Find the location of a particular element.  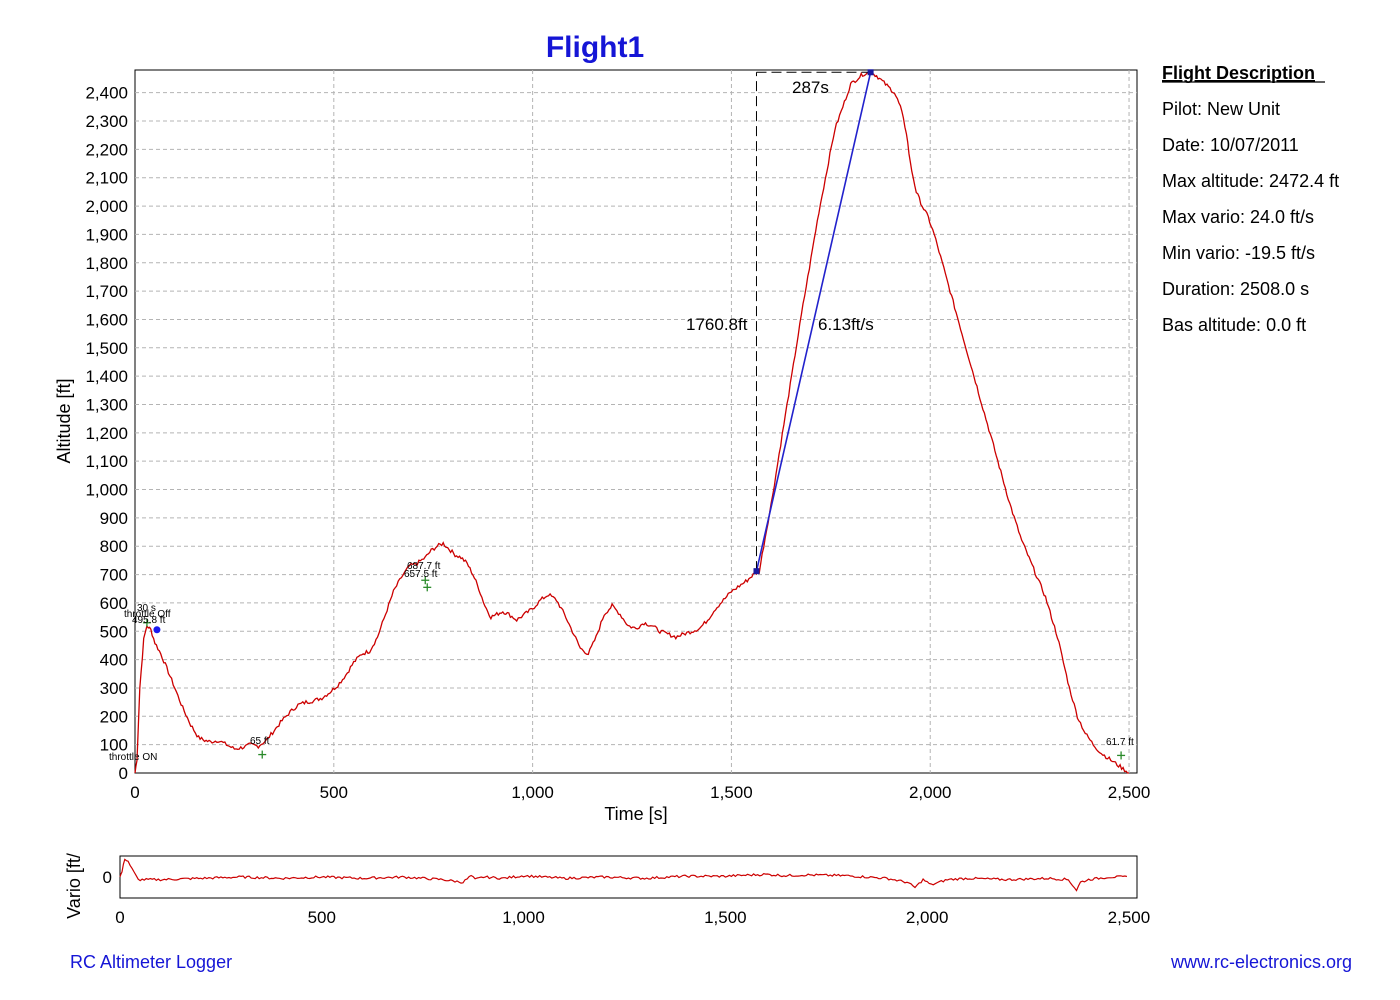

description-heading: Flight Description is located at coordinates (1238, 73).